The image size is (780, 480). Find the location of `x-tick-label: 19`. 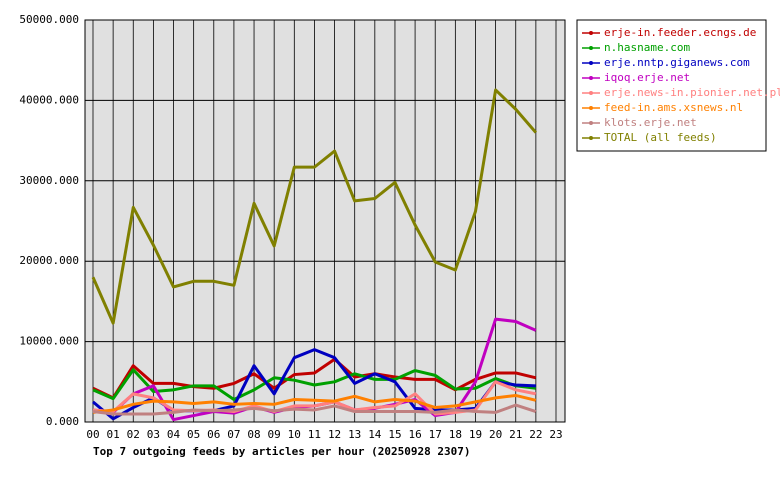

x-tick-label: 19 is located at coordinates (475, 434).